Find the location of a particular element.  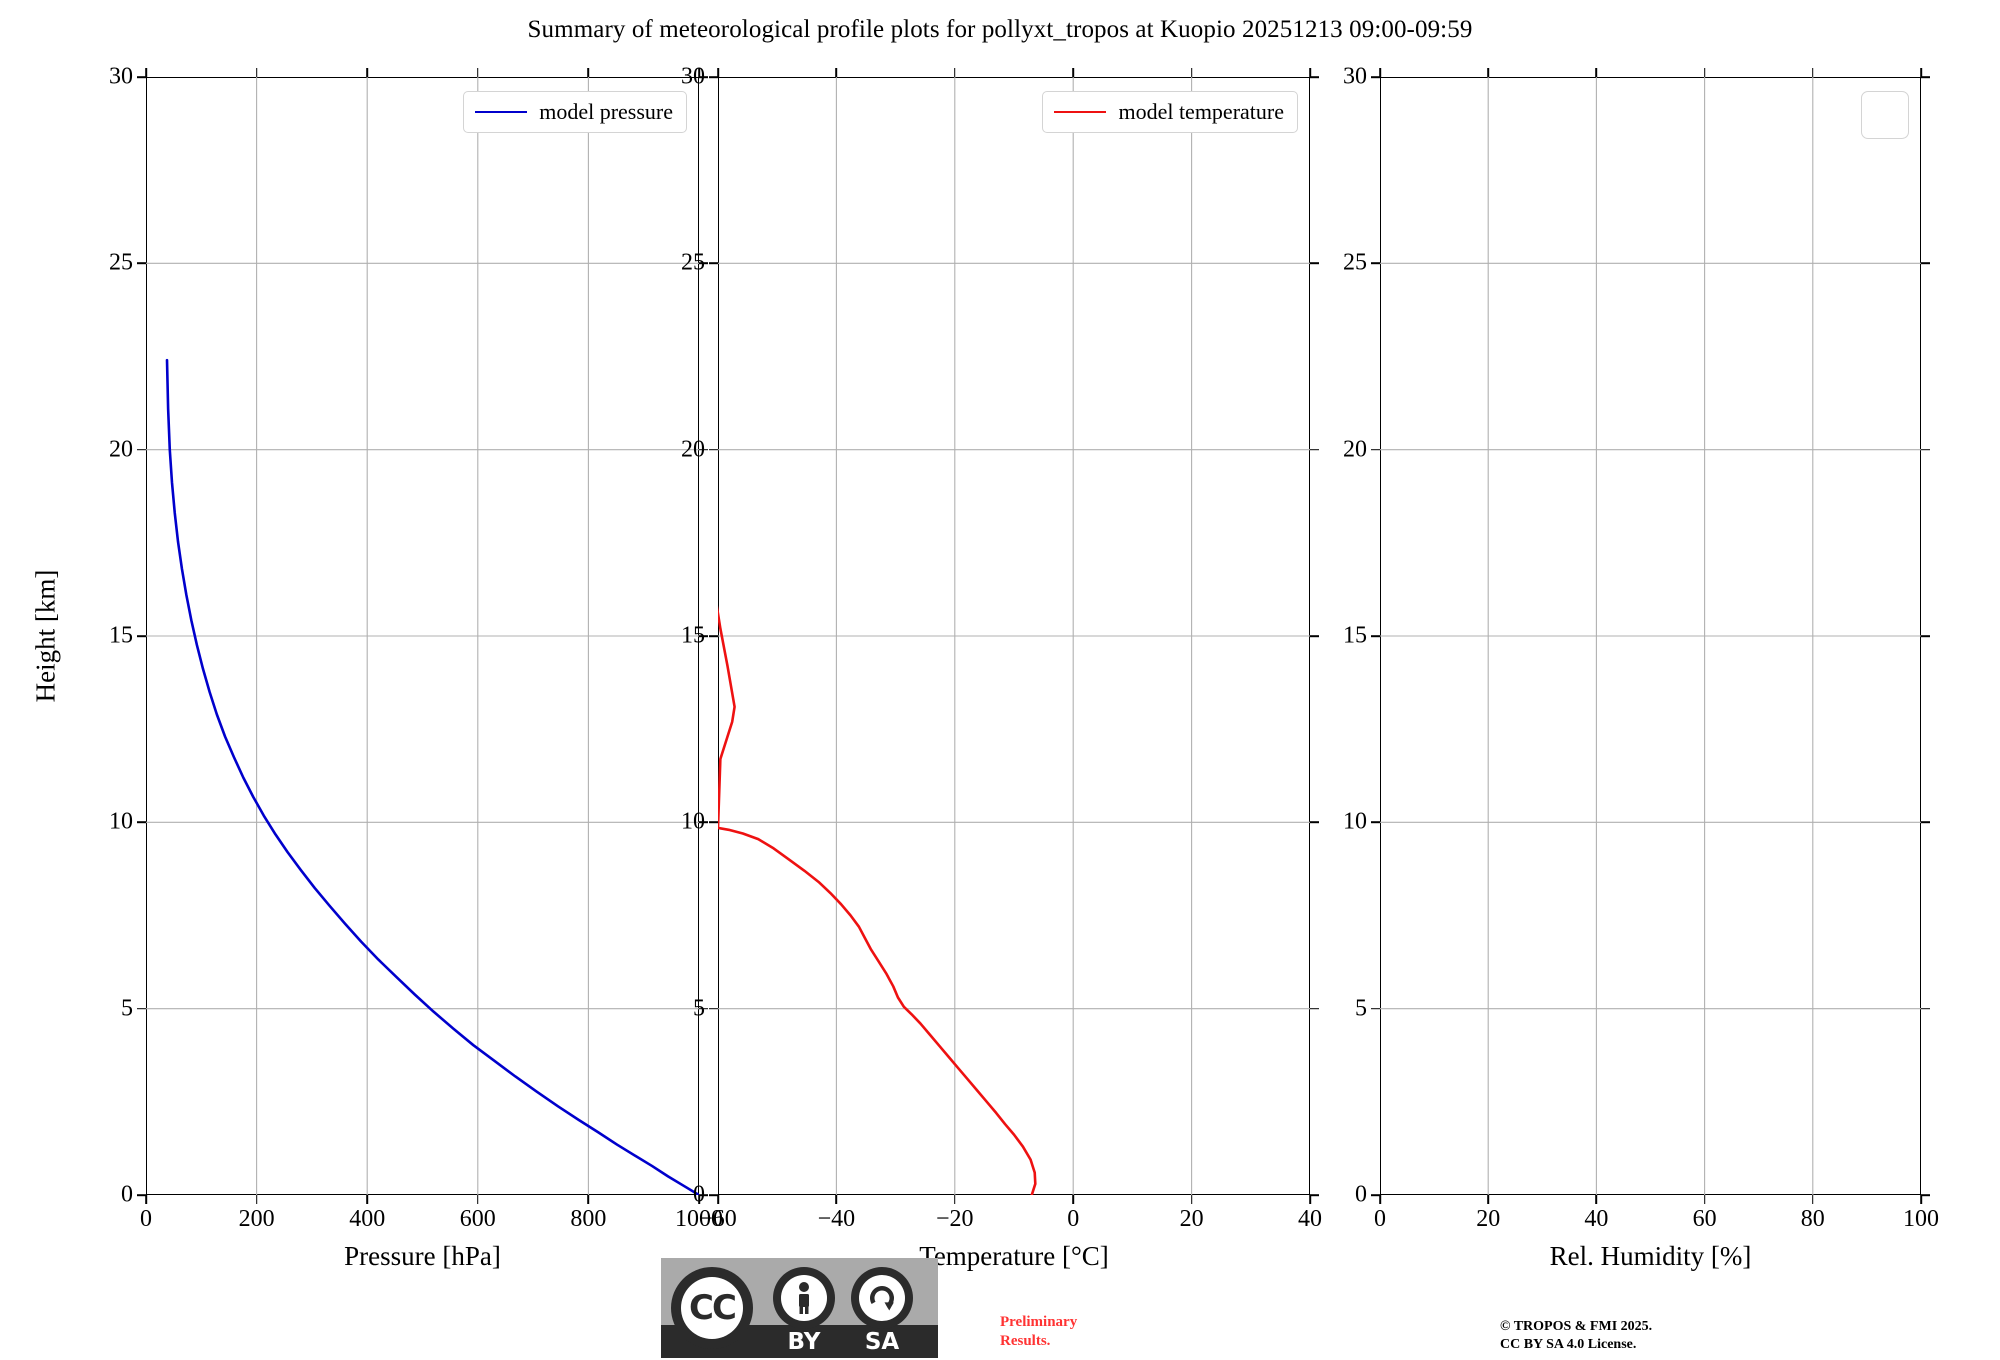

x-tick-label: 80 is located at coordinates (1812, 1219).